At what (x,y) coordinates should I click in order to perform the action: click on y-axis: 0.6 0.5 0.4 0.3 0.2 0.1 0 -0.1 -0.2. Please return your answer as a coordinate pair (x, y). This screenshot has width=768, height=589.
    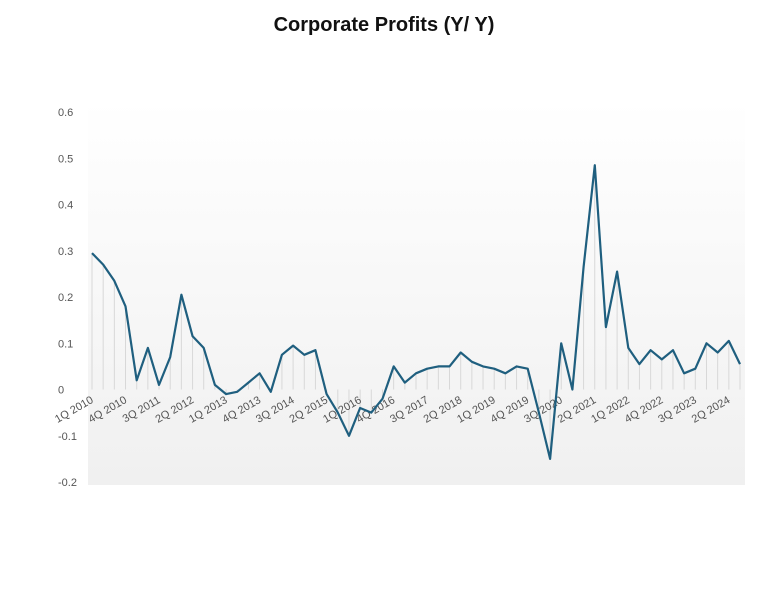
    Looking at the image, I should click on (67, 298).